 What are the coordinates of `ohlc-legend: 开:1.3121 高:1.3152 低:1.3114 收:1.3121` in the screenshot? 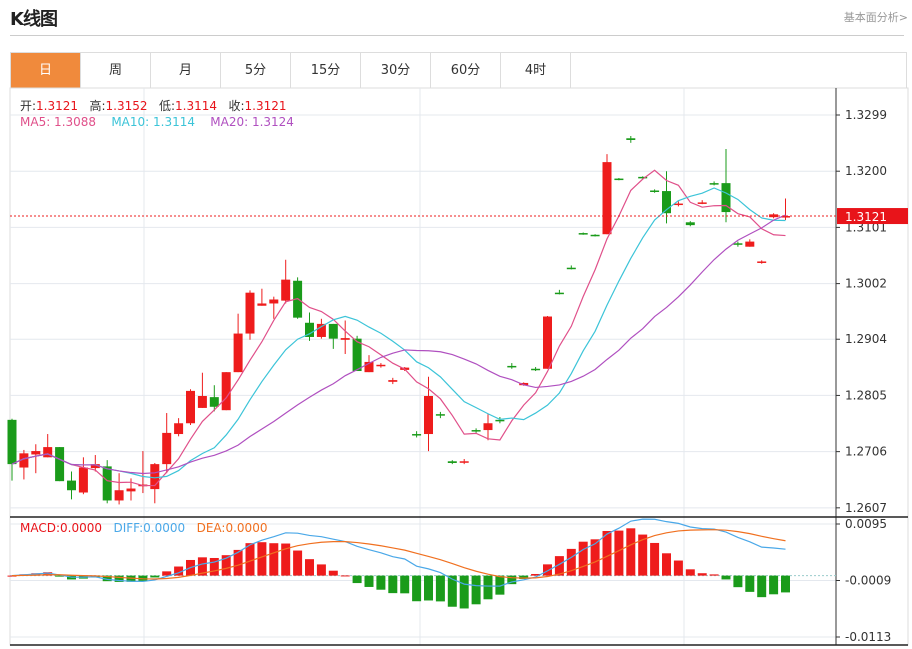 It's located at (153, 105).